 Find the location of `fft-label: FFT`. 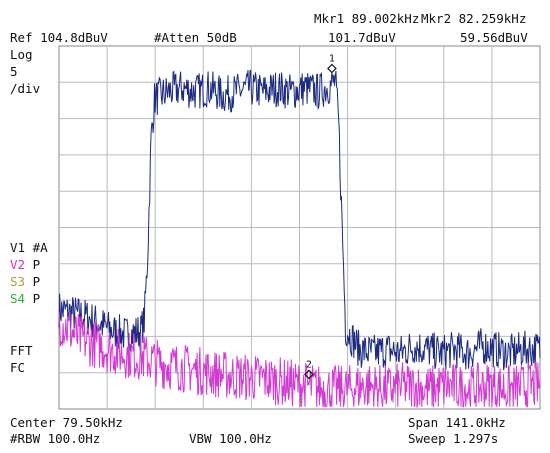

fft-label: FFT is located at coordinates (21, 350).